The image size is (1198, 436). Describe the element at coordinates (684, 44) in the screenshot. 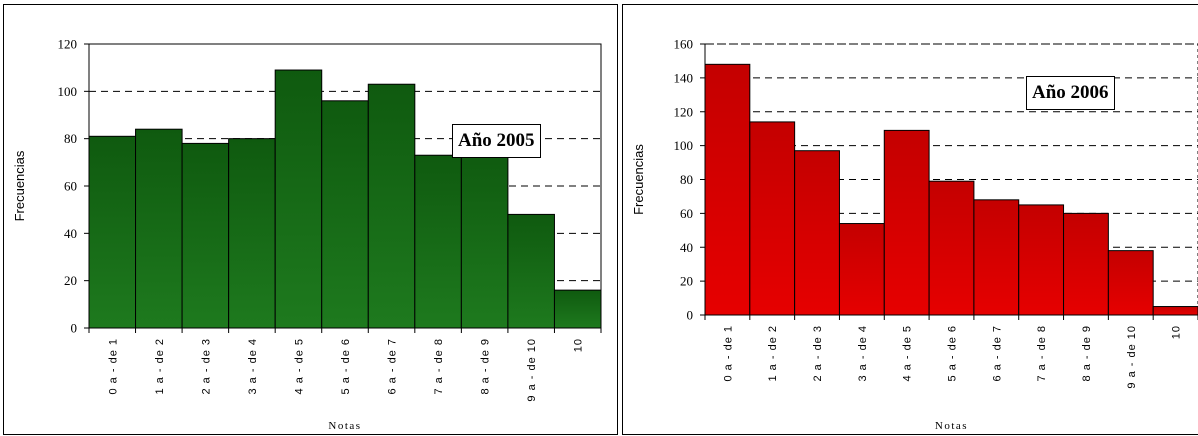

I see `y-tick-label: 160` at that location.